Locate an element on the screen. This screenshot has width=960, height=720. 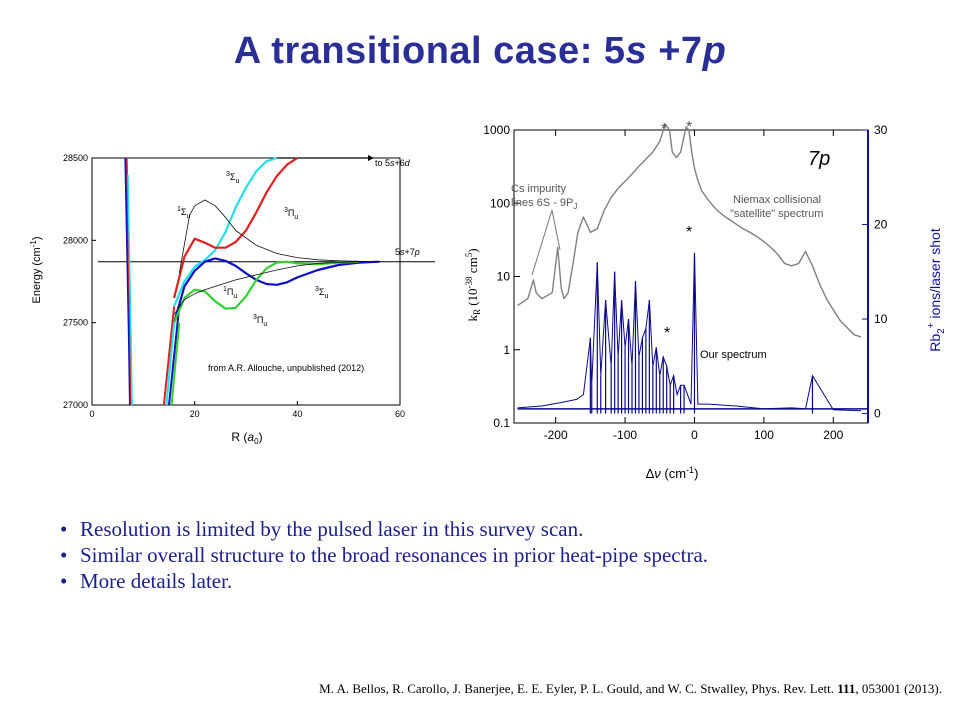
right-title: 7p is located at coordinates (819, 159).